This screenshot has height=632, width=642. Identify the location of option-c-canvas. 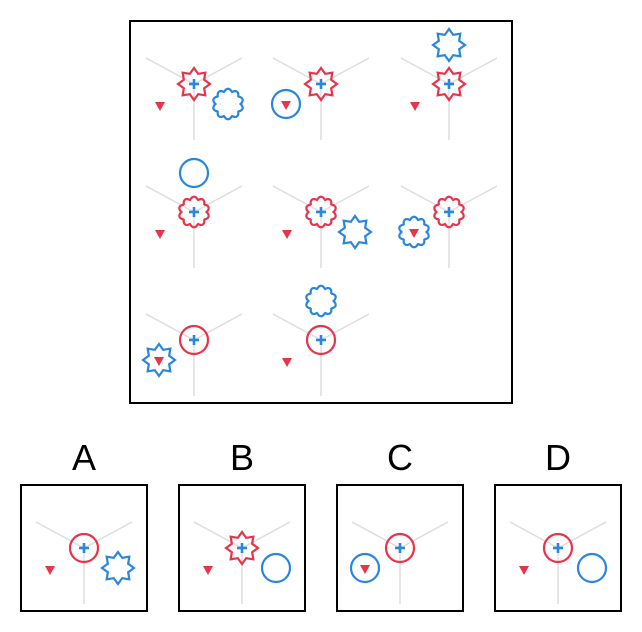
(399, 562).